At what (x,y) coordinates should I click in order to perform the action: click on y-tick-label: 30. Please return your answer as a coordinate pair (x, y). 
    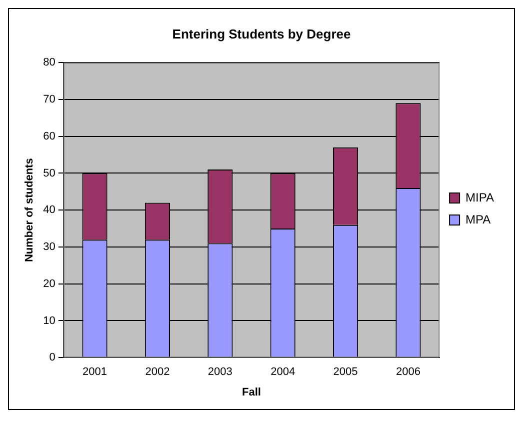
    Looking at the image, I should click on (49, 247).